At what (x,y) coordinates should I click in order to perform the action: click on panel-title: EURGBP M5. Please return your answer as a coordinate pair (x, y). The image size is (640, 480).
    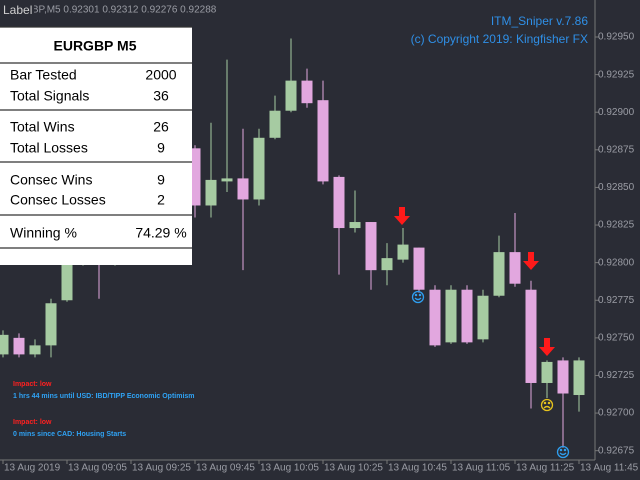
    Looking at the image, I should click on (95, 46).